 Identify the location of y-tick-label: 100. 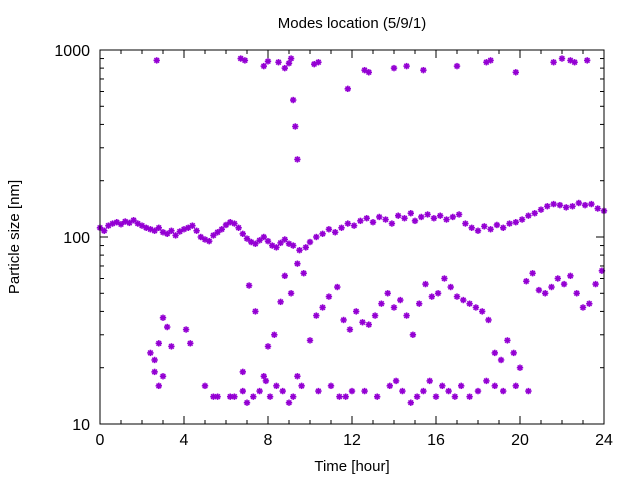
(76, 238).